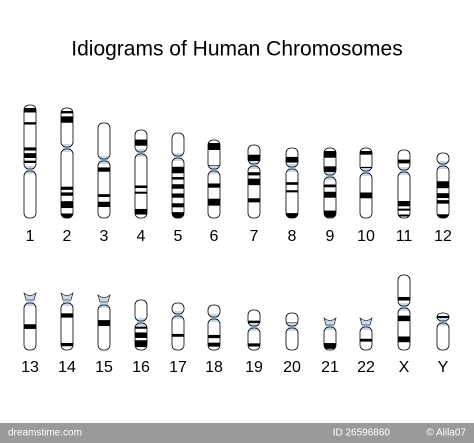 The image size is (474, 443). What do you see at coordinates (104, 236) in the screenshot?
I see `chromosome-label: 3` at bounding box center [104, 236].